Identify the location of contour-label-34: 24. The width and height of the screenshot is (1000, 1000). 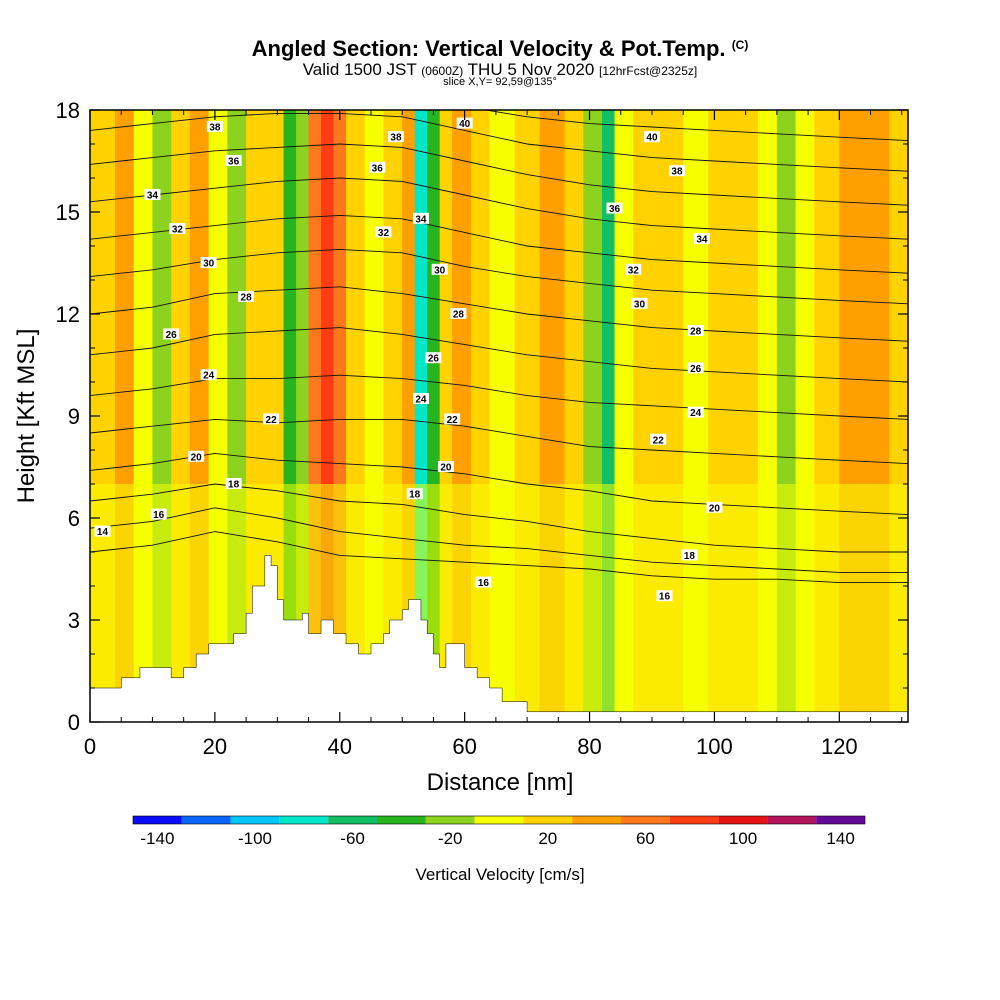
(696, 413).